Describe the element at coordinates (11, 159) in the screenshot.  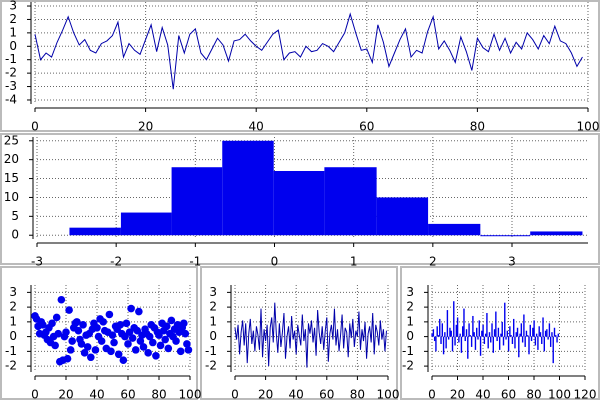
I see `y-tick-label: 20` at that location.